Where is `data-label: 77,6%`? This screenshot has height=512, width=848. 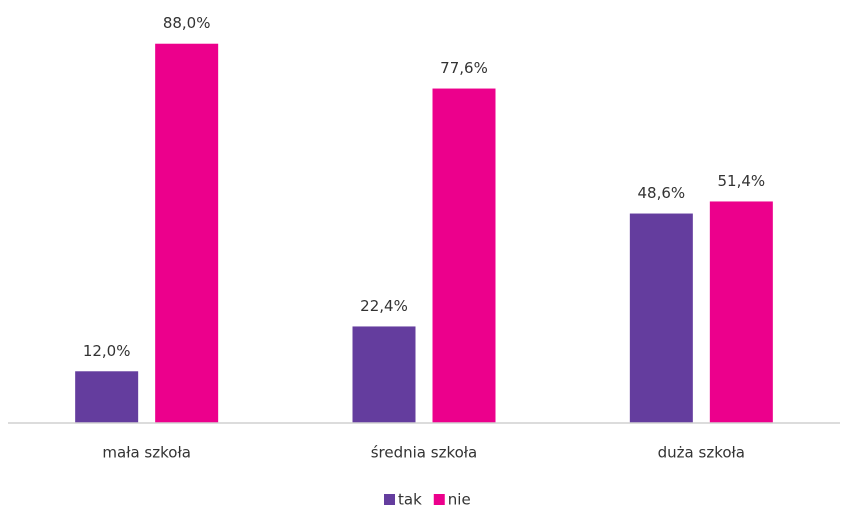 data-label: 77,6% is located at coordinates (464, 68).